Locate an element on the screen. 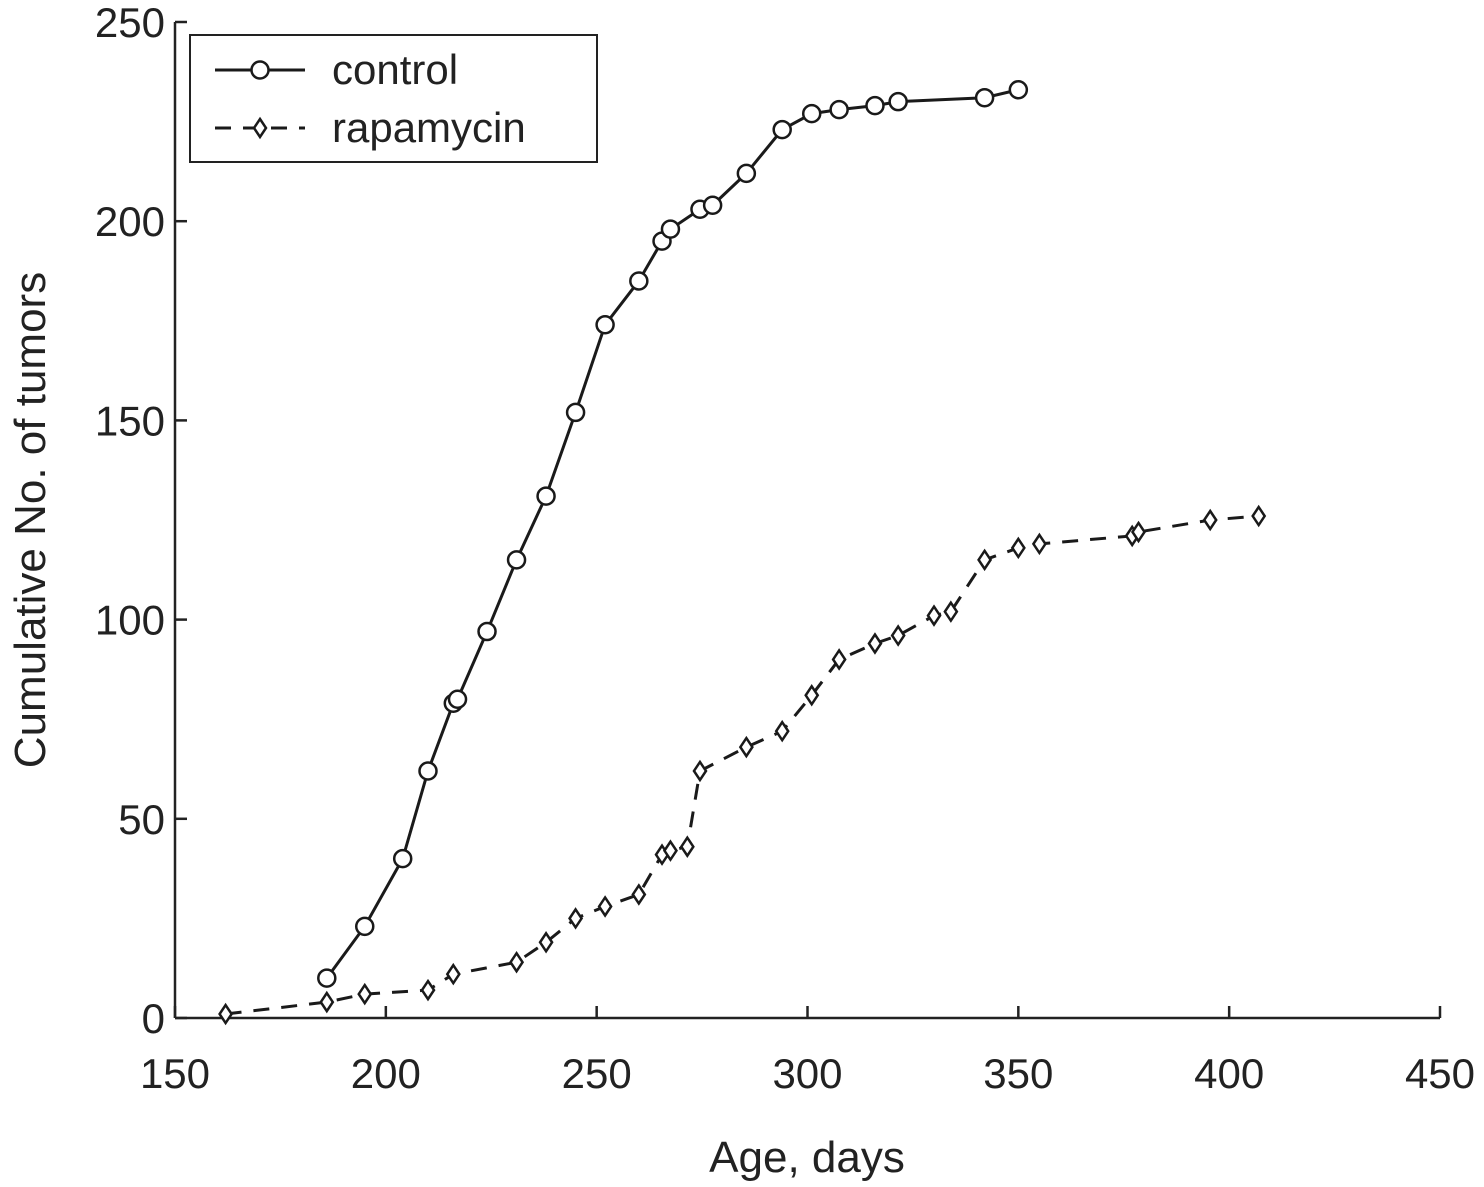 Image resolution: width=1484 pixels, height=1187 pixels. y-tick-label: 250 is located at coordinates (130, 23).